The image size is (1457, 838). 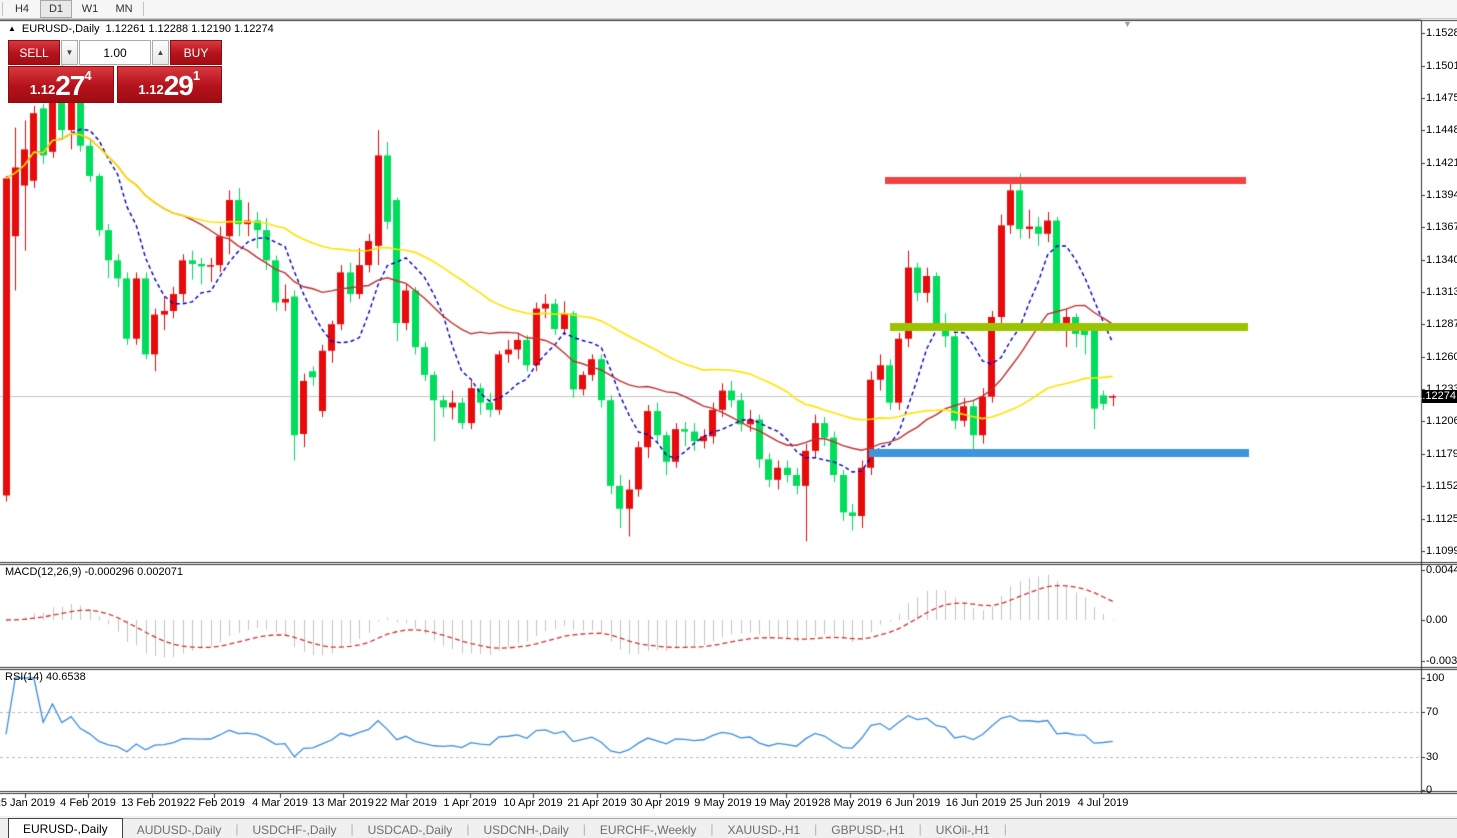 I want to click on buy-price-pip: 1, so click(x=196, y=75).